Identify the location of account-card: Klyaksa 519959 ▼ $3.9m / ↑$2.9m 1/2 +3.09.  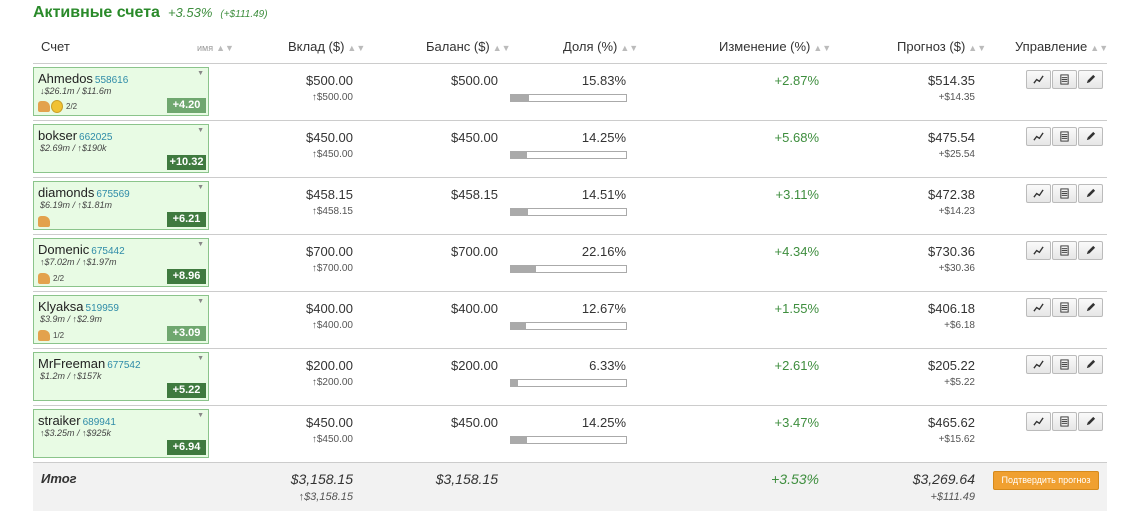
(121, 319).